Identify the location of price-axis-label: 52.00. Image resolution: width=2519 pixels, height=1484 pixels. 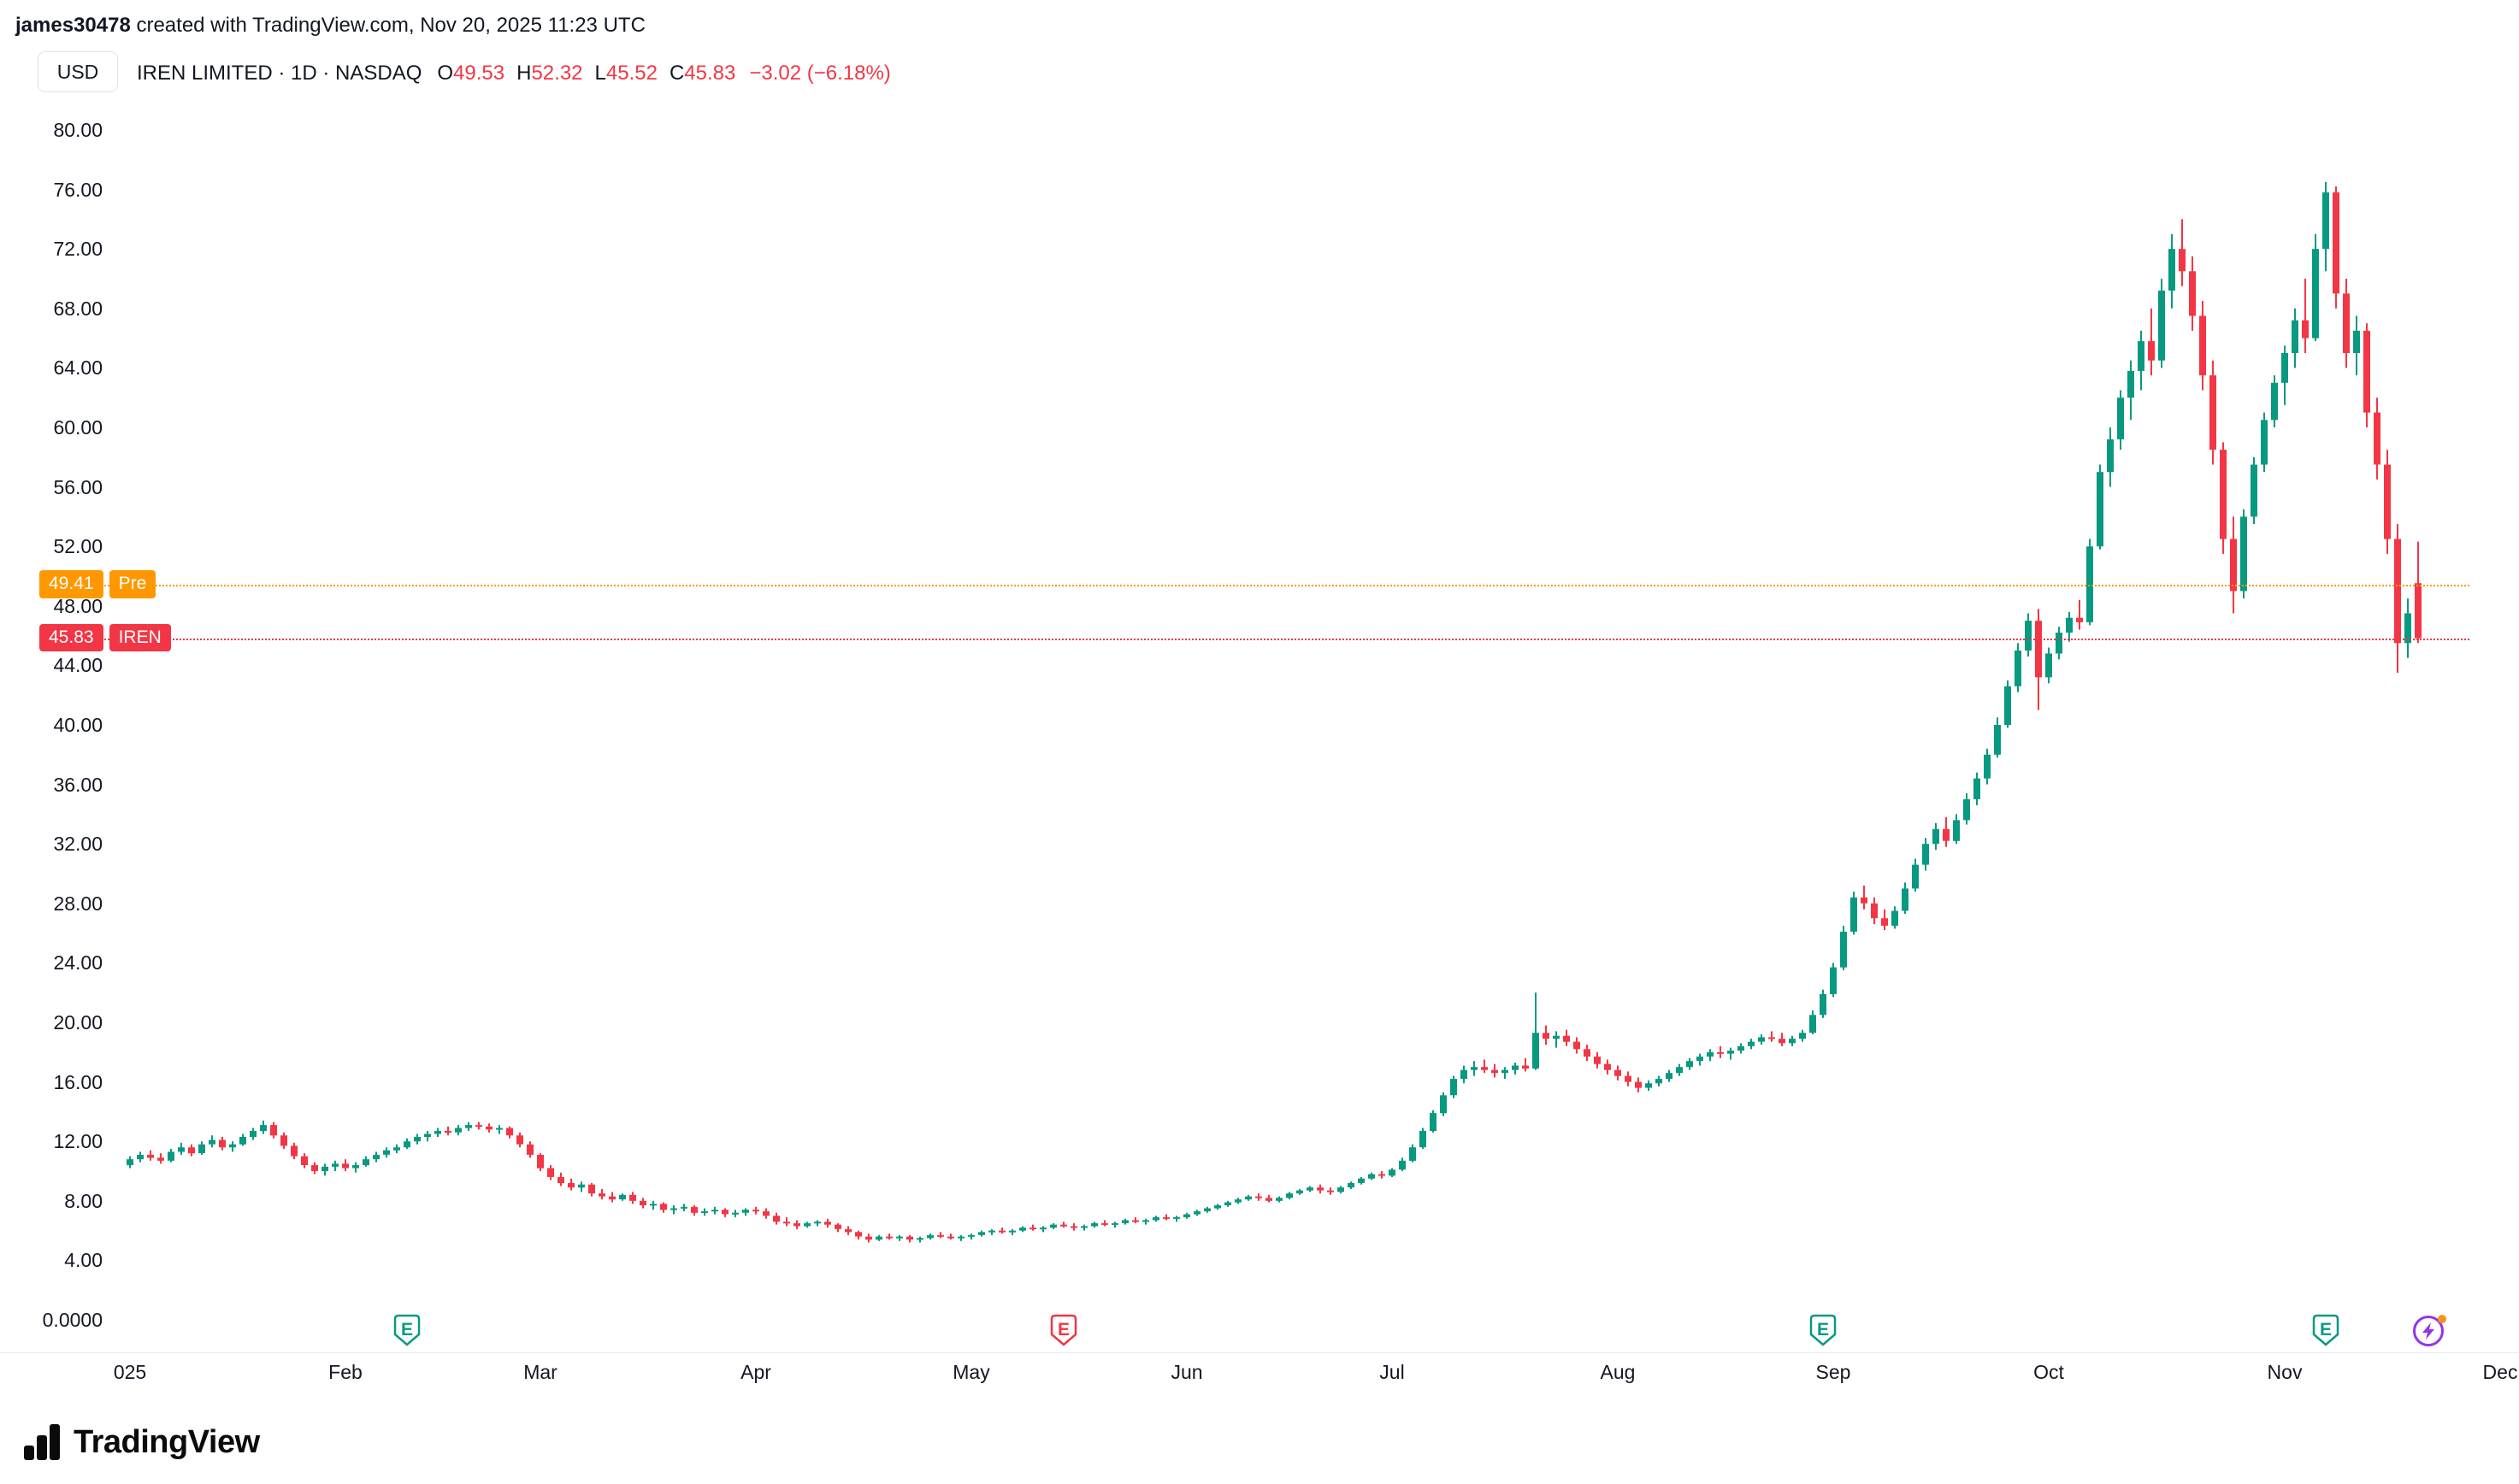
(78, 546).